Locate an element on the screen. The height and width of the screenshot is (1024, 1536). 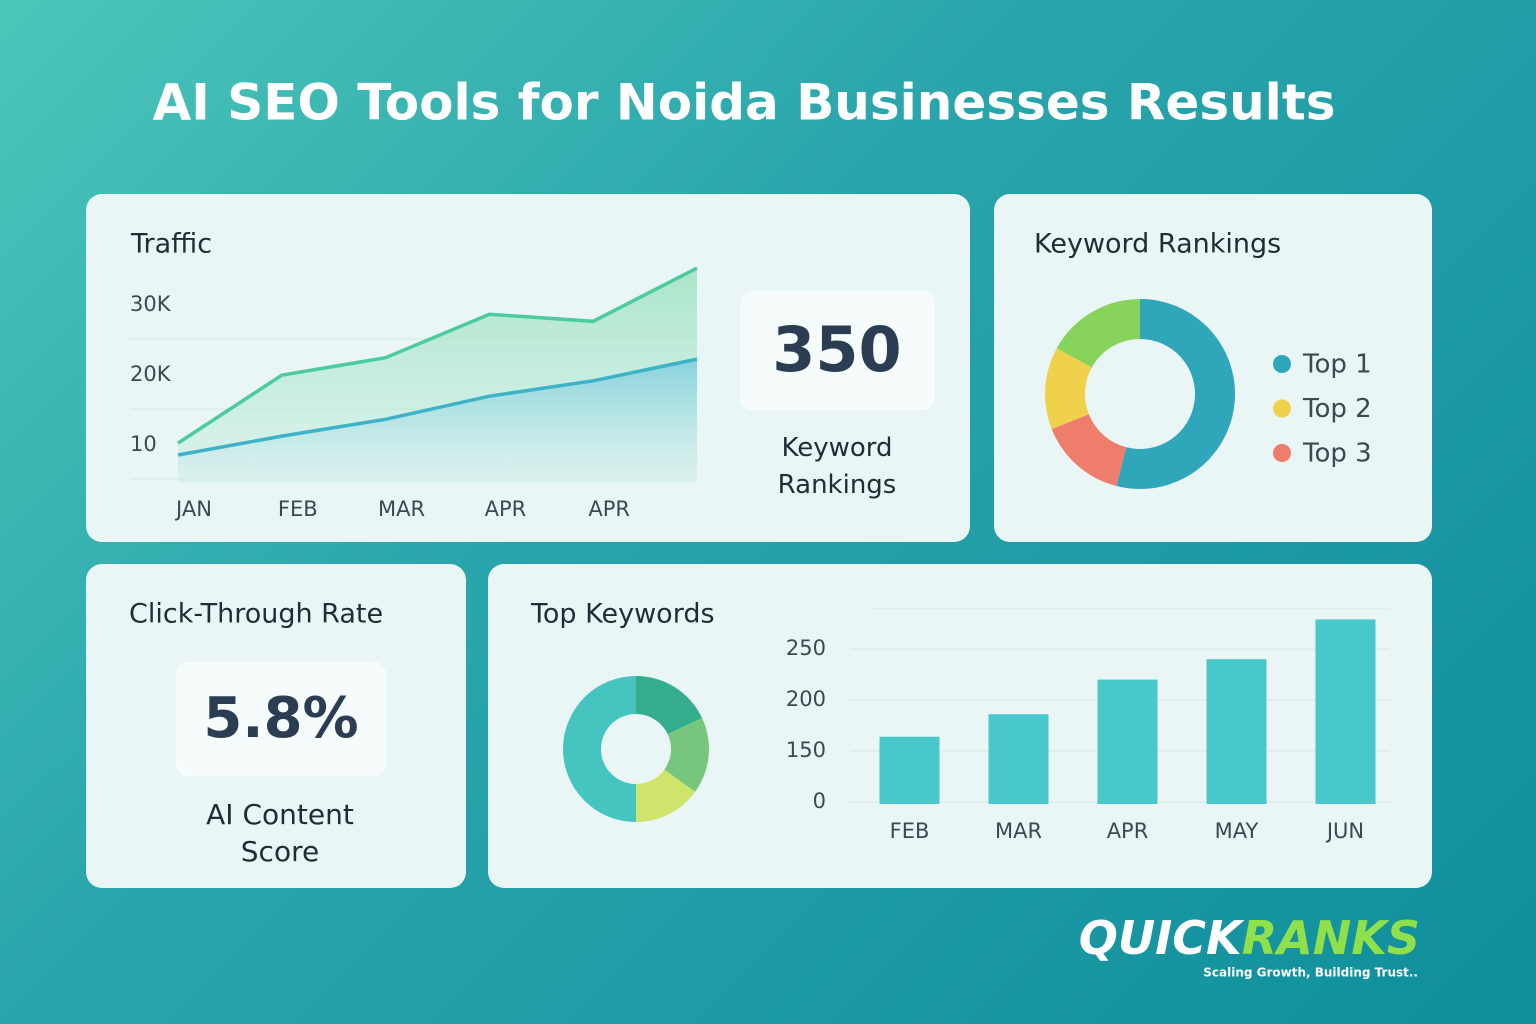
legend-label: Top 2 is located at coordinates (1337, 409).